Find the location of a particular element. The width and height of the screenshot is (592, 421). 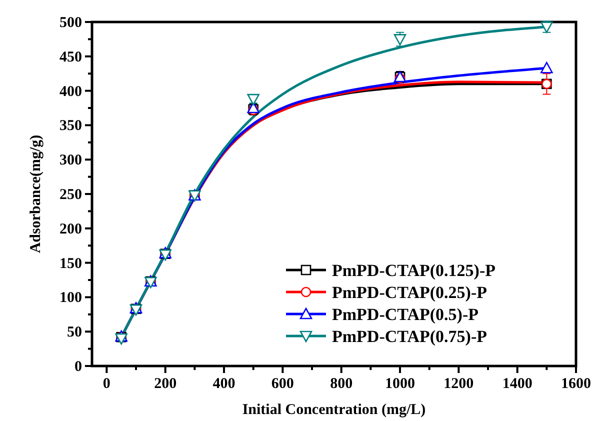

x-tick-label: 1400 is located at coordinates (517, 384).